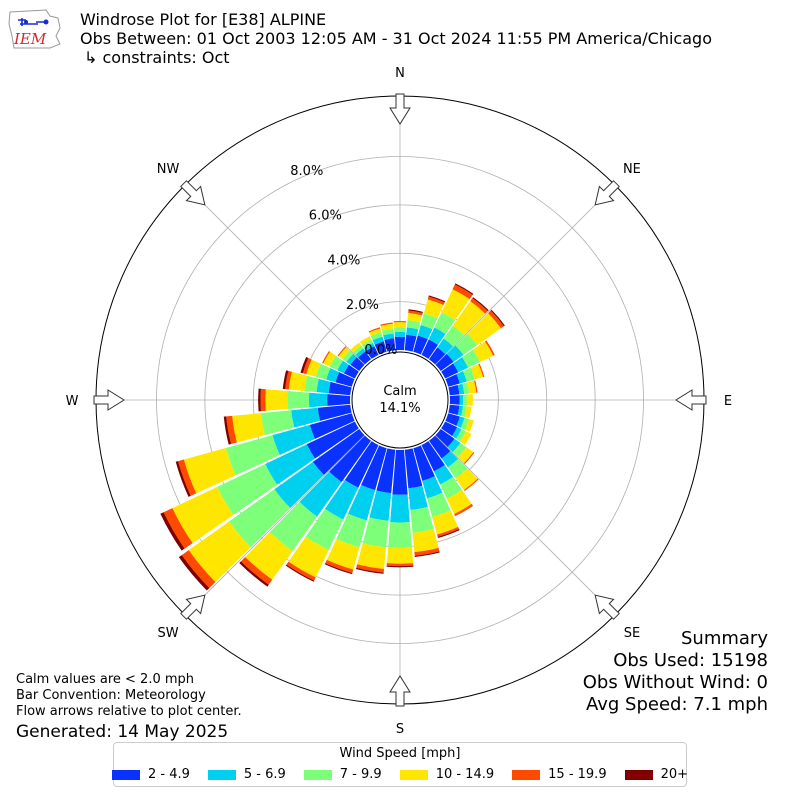 This screenshot has width=800, height=800. Describe the element at coordinates (203, 19) in the screenshot. I see `title-line-1: Windrose Plot for [E38] ALPINE` at that location.